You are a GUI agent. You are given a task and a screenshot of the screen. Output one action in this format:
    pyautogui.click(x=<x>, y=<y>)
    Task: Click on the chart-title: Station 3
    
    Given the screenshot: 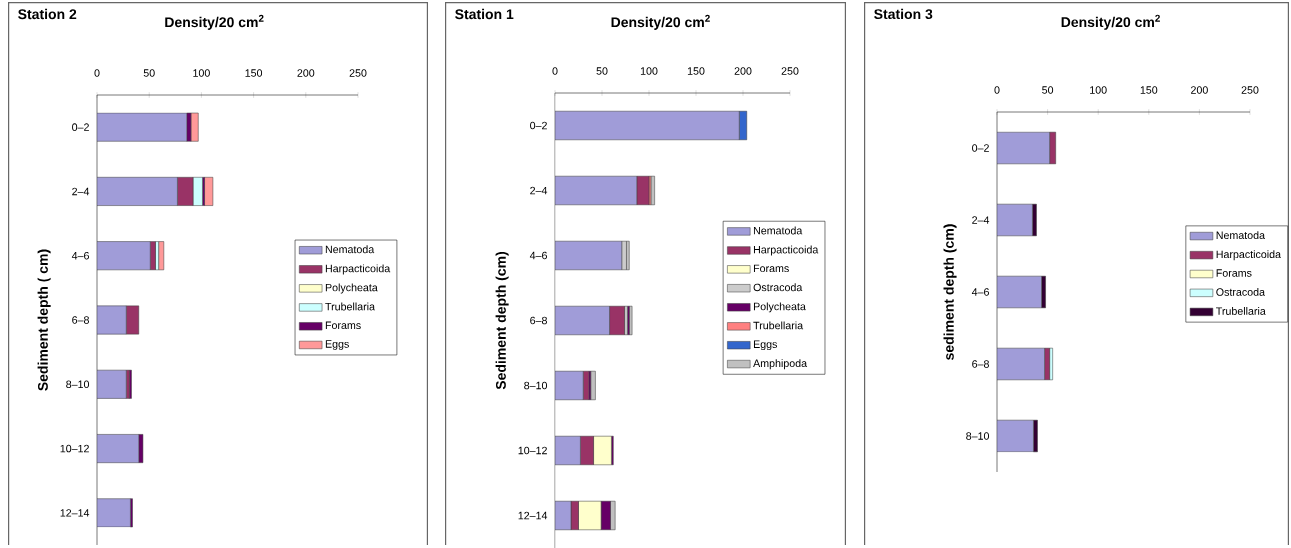 What is the action you would take?
    pyautogui.click(x=903, y=13)
    